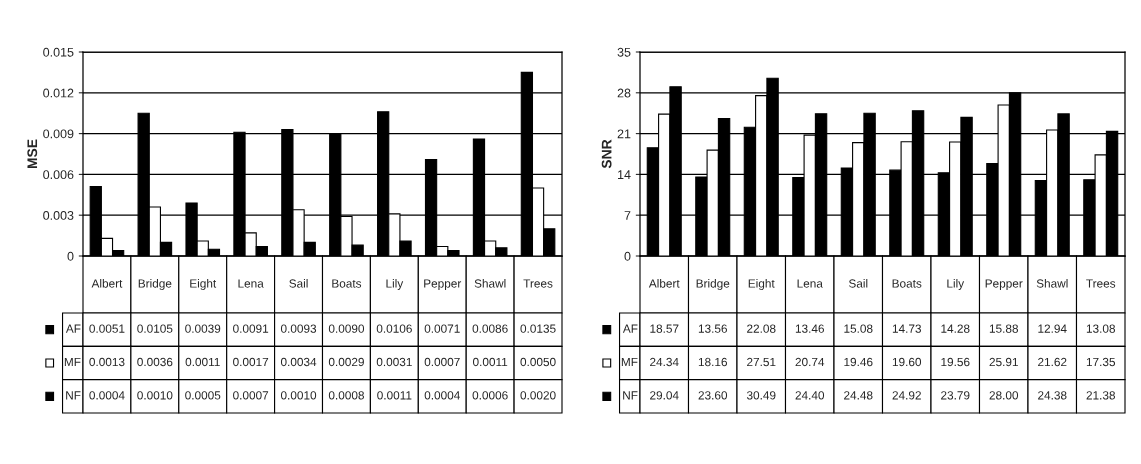 This screenshot has width=1141, height=464. I want to click on data-label: 18.16, so click(712, 362).